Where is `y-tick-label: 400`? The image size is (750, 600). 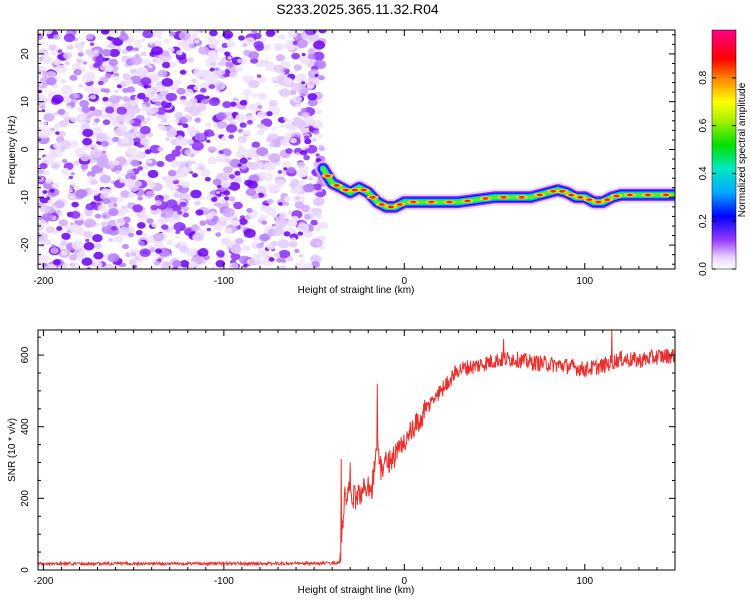 y-tick-label: 400 is located at coordinates (25, 426).